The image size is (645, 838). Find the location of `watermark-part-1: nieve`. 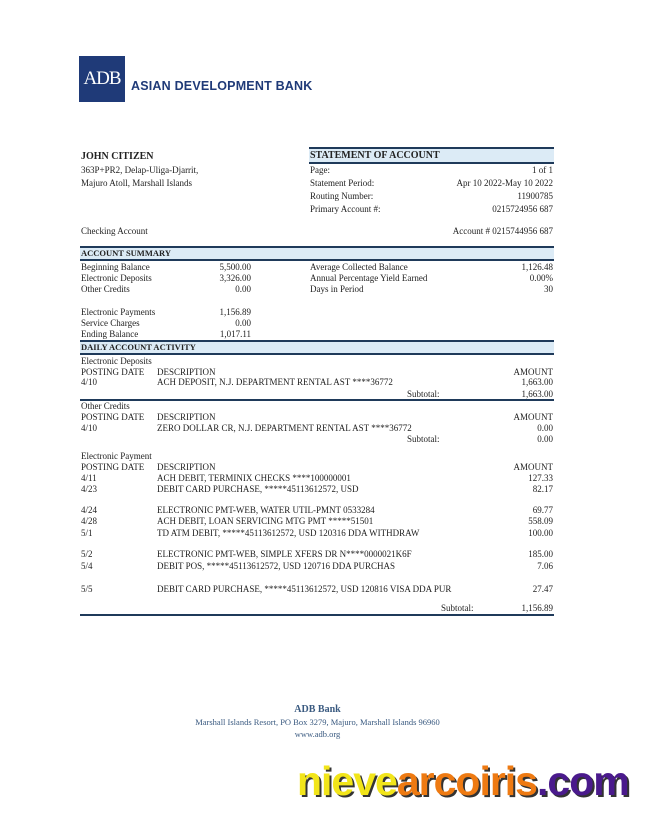

watermark-part-1: nieve is located at coordinates (347, 781).